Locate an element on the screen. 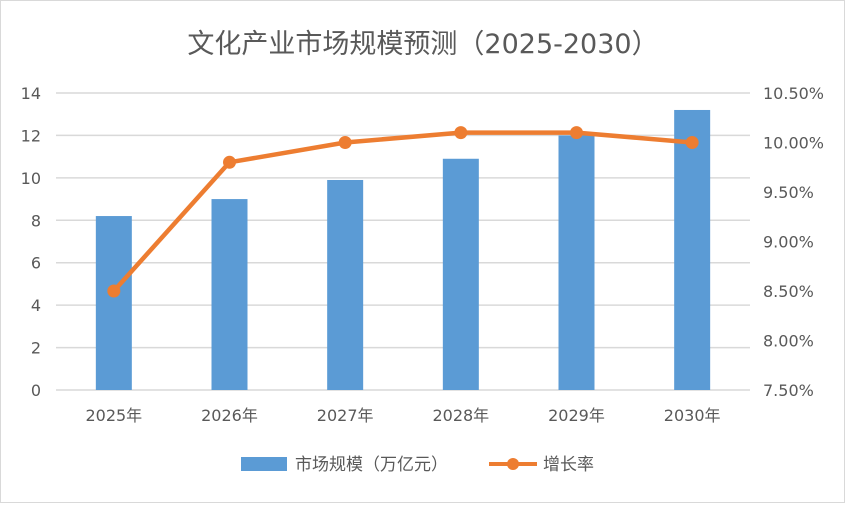  legend-bar-swatch is located at coordinates (264, 464).